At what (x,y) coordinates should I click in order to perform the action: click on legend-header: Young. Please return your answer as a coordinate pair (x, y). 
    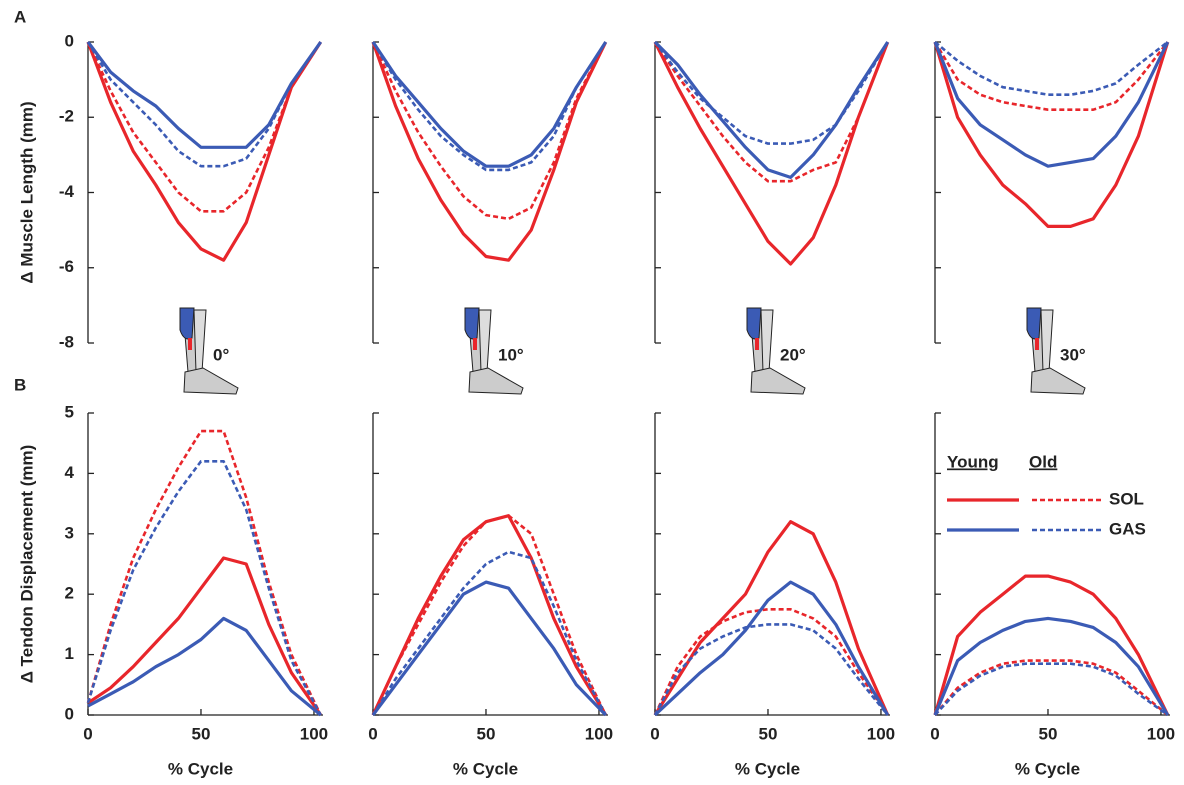
    Looking at the image, I should click on (973, 461).